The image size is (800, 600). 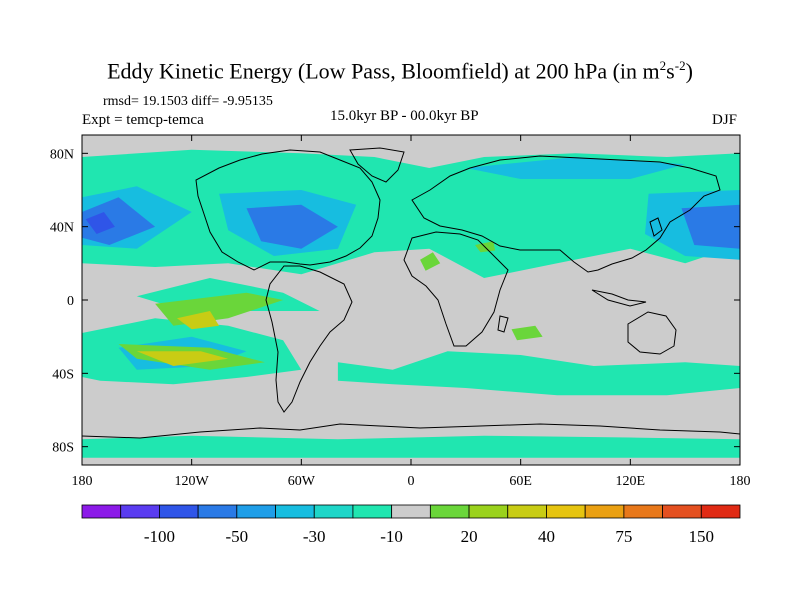 What do you see at coordinates (63, 448) in the screenshot?
I see `y-tick-label: 80S` at bounding box center [63, 448].